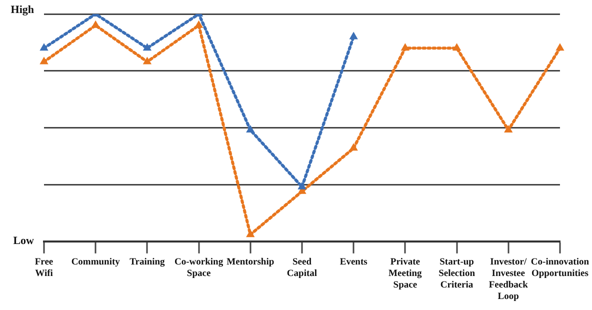  Describe the element at coordinates (95, 263) in the screenshot. I see `x-tick-label: Community` at that location.